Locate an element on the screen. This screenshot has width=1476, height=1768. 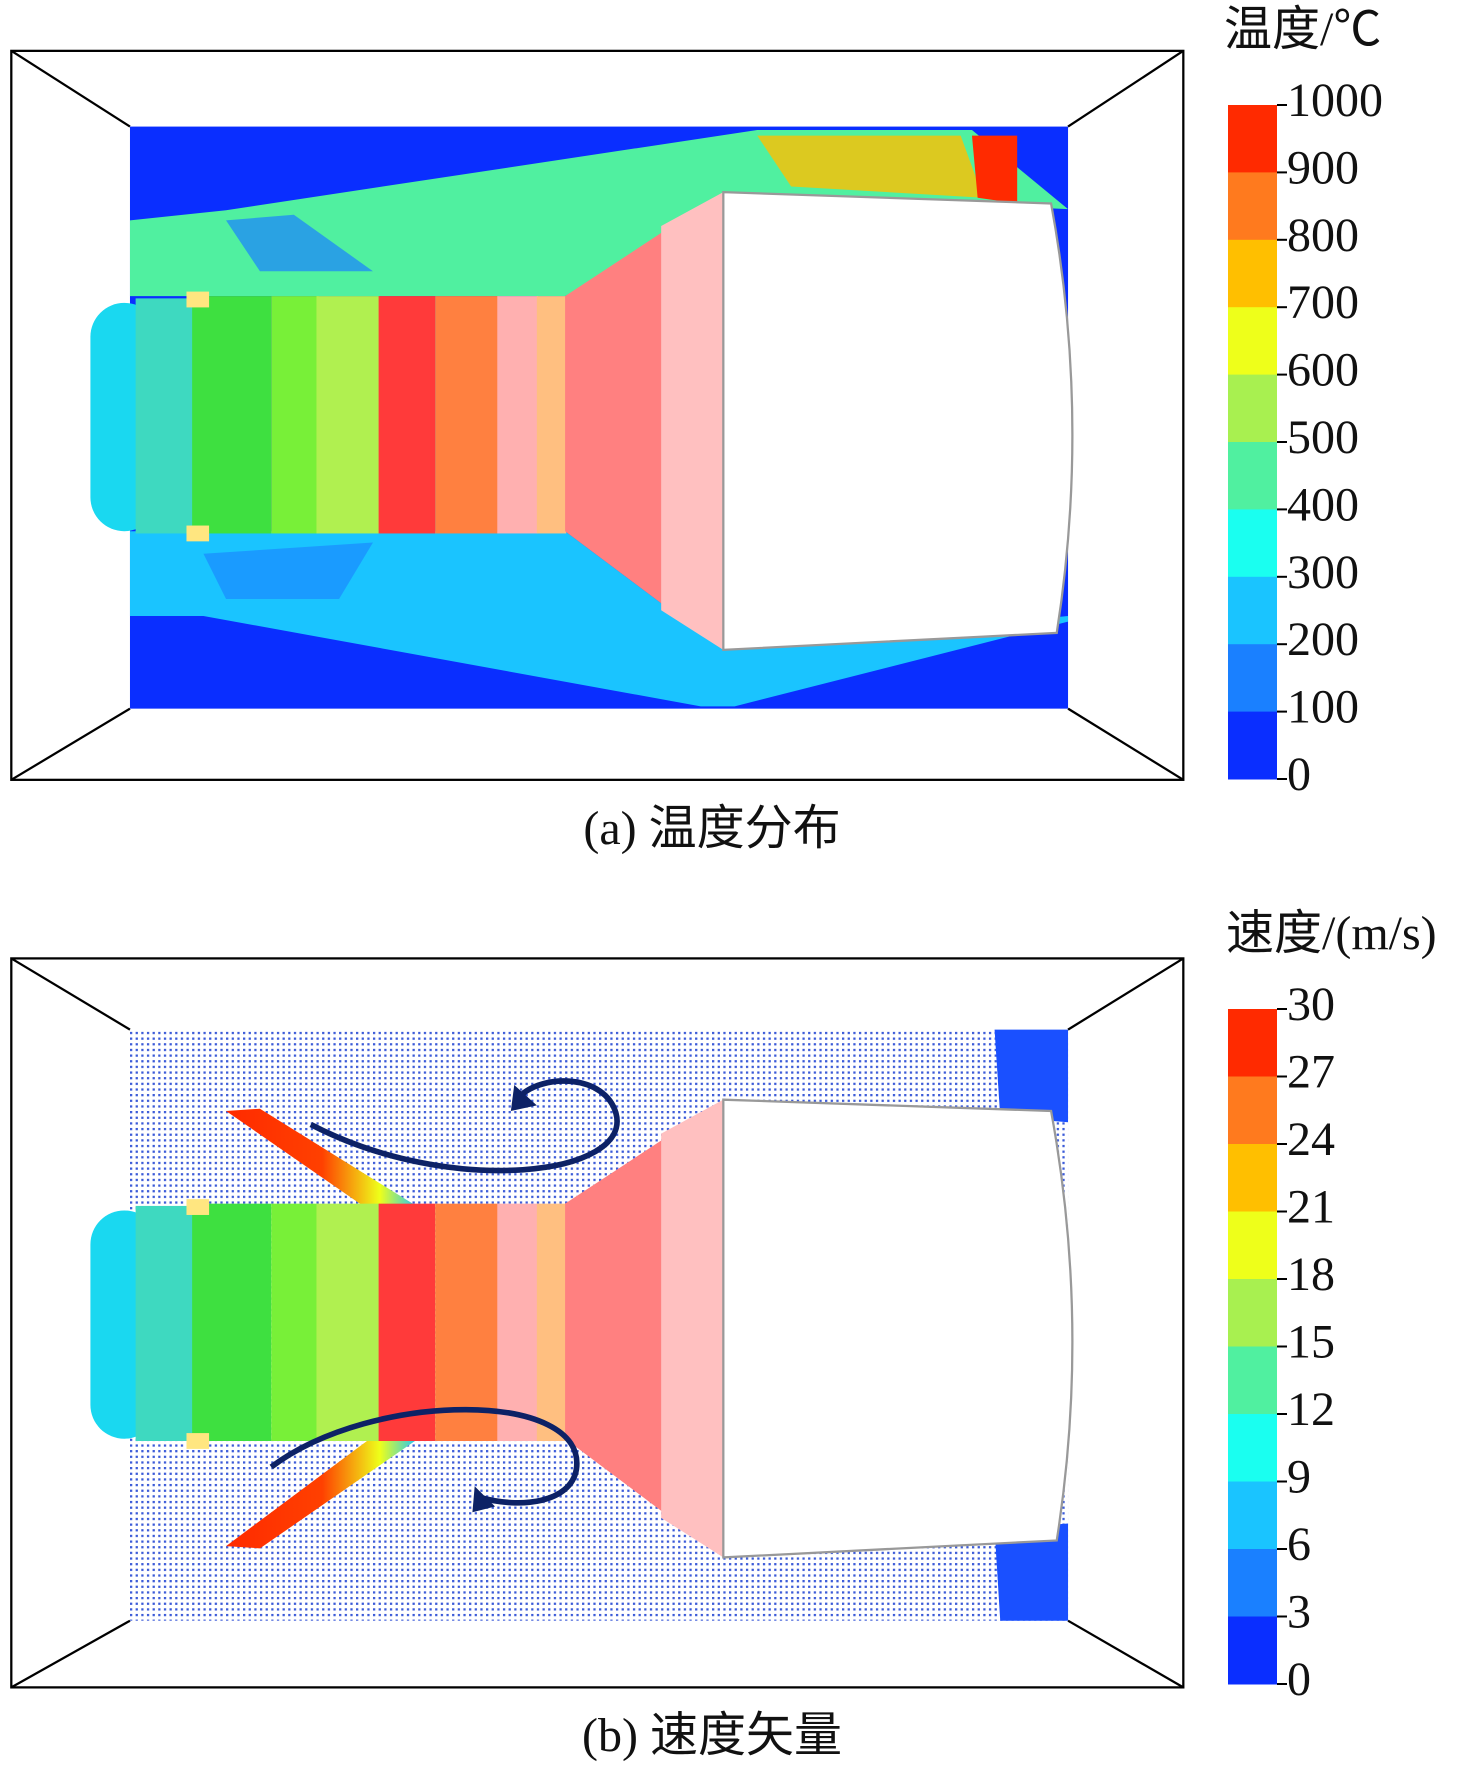
colorbar-tick-label: 500 is located at coordinates (1323, 437).